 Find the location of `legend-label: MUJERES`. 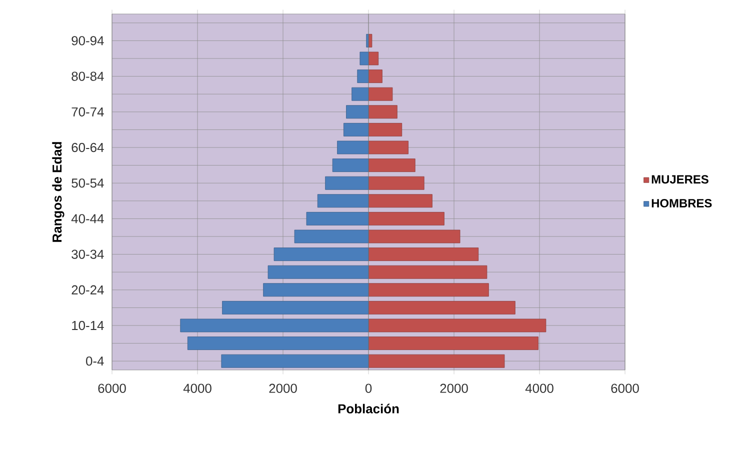

legend-label: MUJERES is located at coordinates (680, 179).